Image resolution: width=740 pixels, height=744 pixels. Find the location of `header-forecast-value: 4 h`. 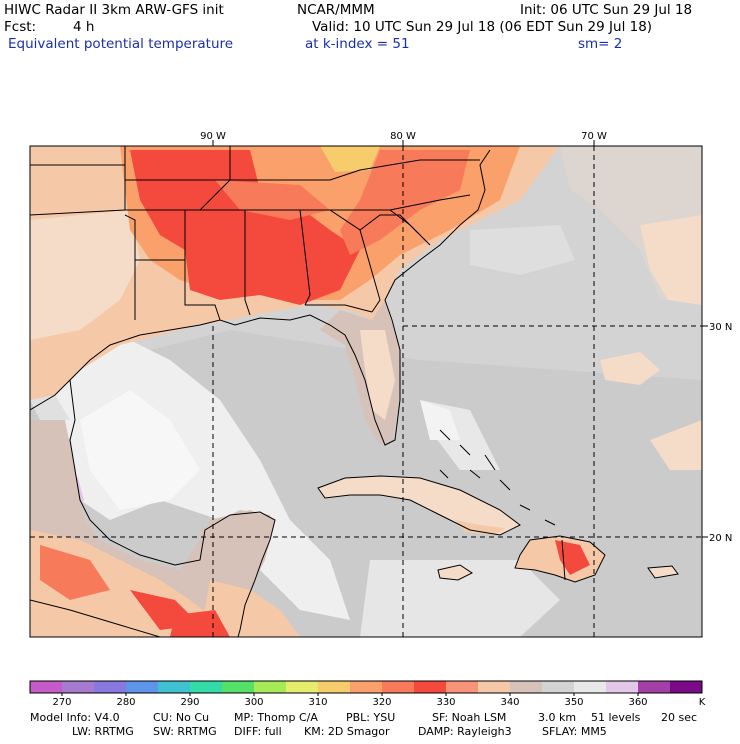

header-forecast-value: 4 h is located at coordinates (84, 27).